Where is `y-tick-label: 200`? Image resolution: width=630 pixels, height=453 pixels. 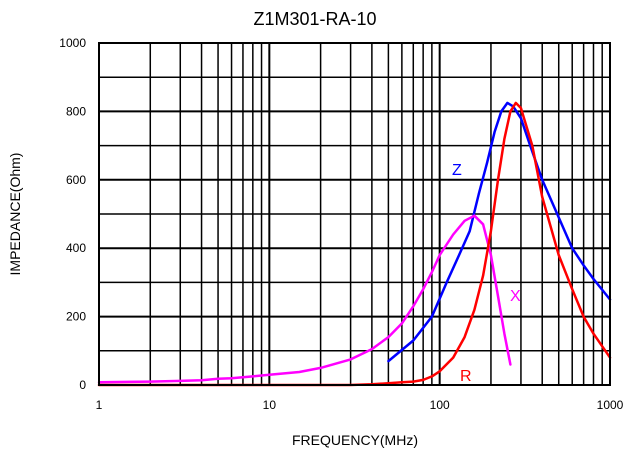 y-tick-label: 200 is located at coordinates (76, 317).